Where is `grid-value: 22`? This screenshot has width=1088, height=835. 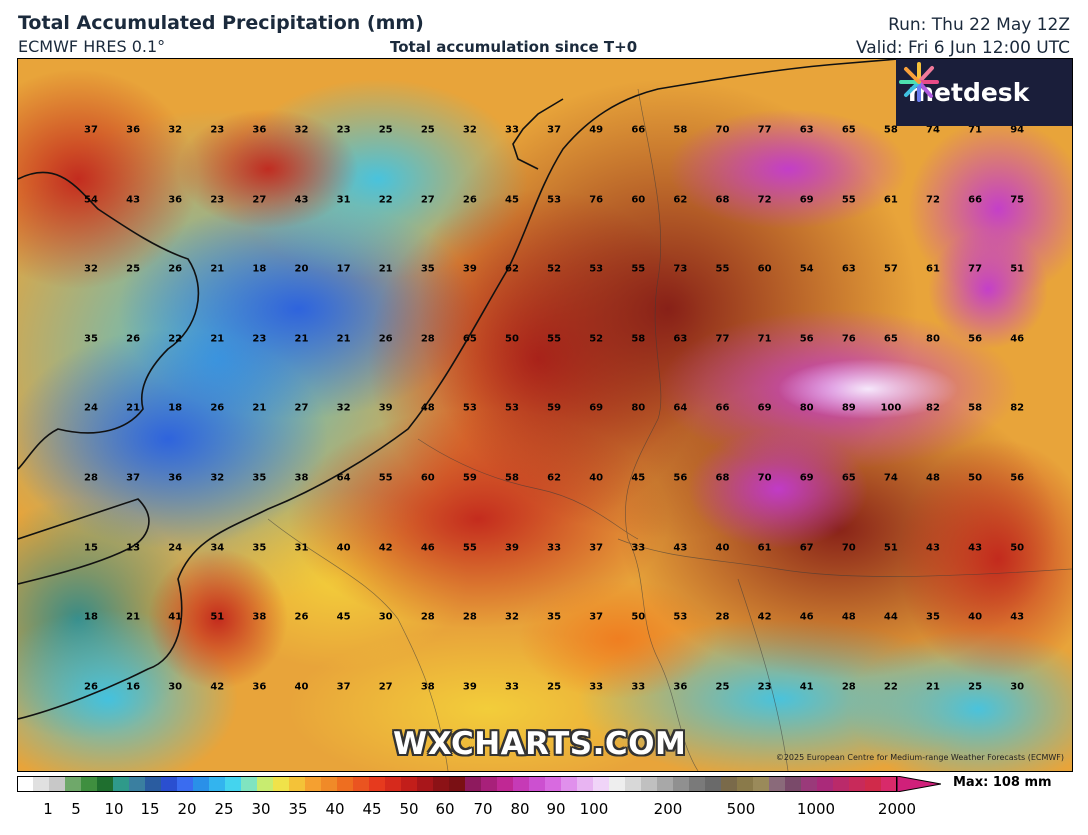
grid-value: 22 is located at coordinates (890, 687).